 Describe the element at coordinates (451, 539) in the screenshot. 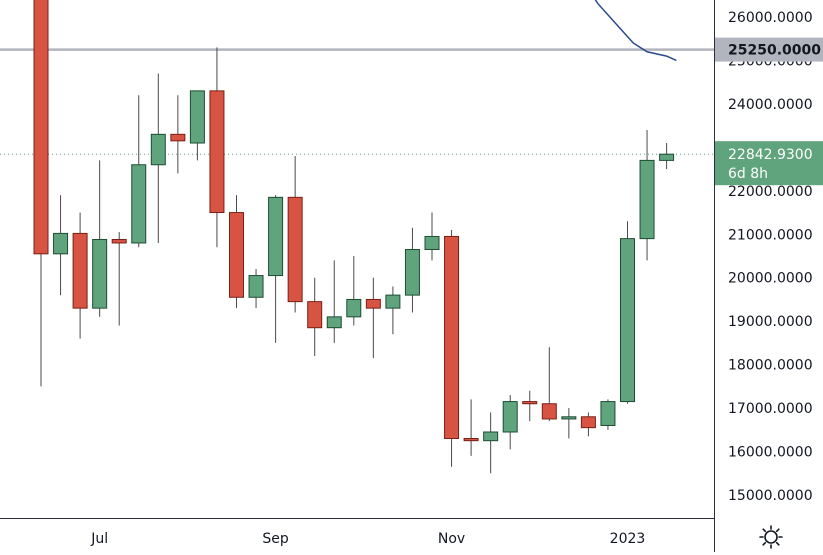

I see `x-tick-label: Nov` at that location.